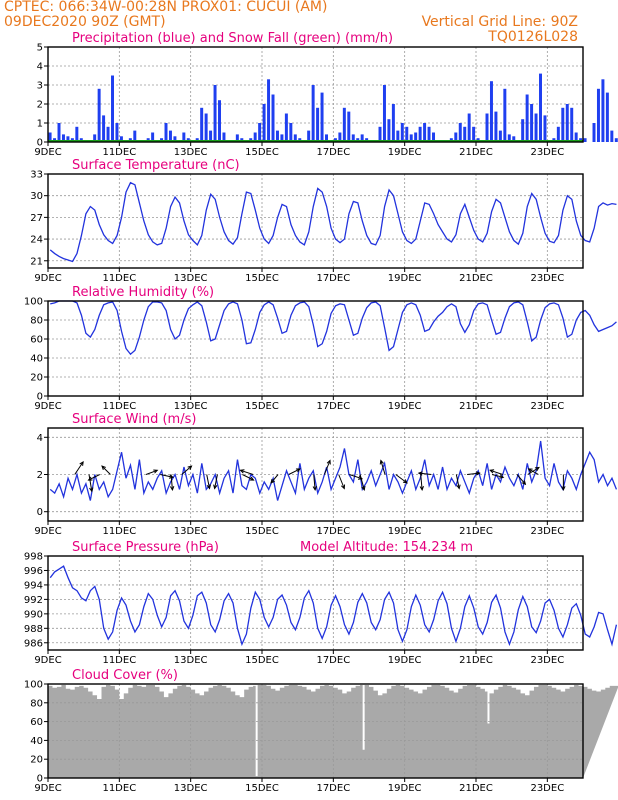  Describe the element at coordinates (36, 240) in the screenshot. I see `y-tick-label: 24` at that location.